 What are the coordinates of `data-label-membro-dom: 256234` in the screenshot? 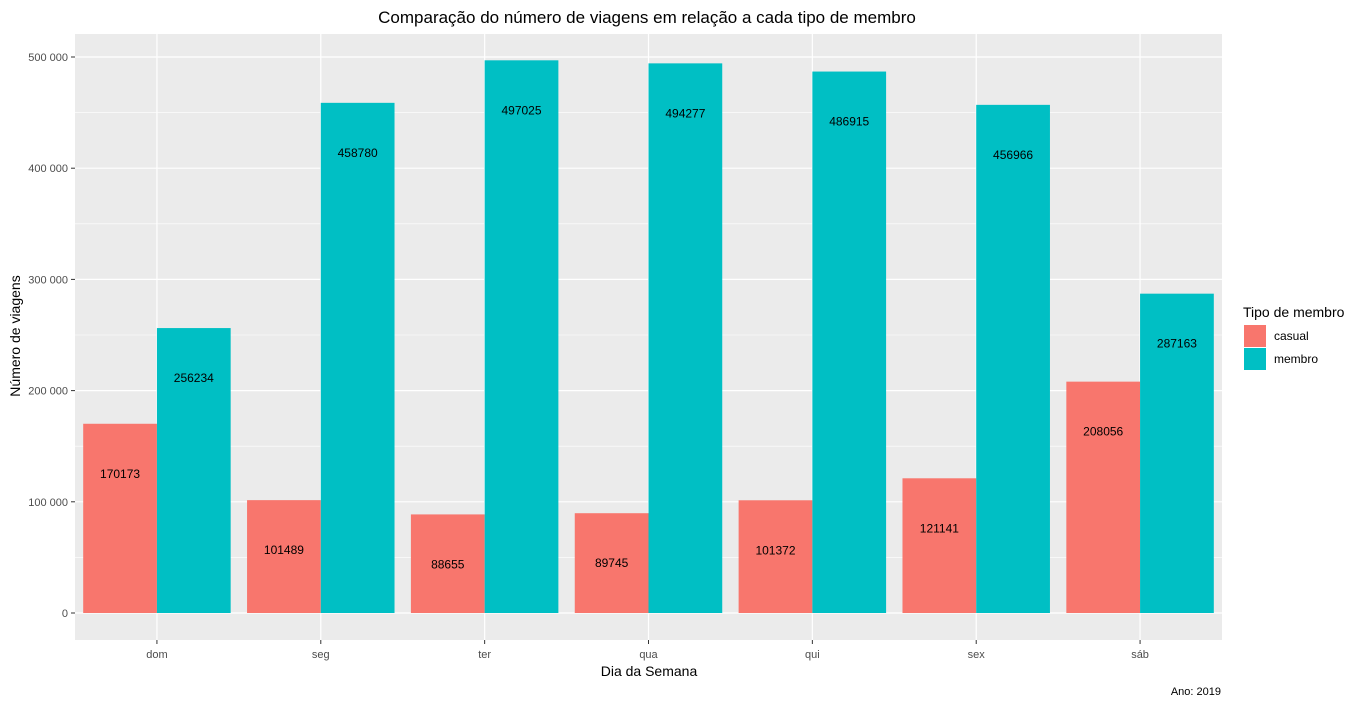 It's located at (194, 378).